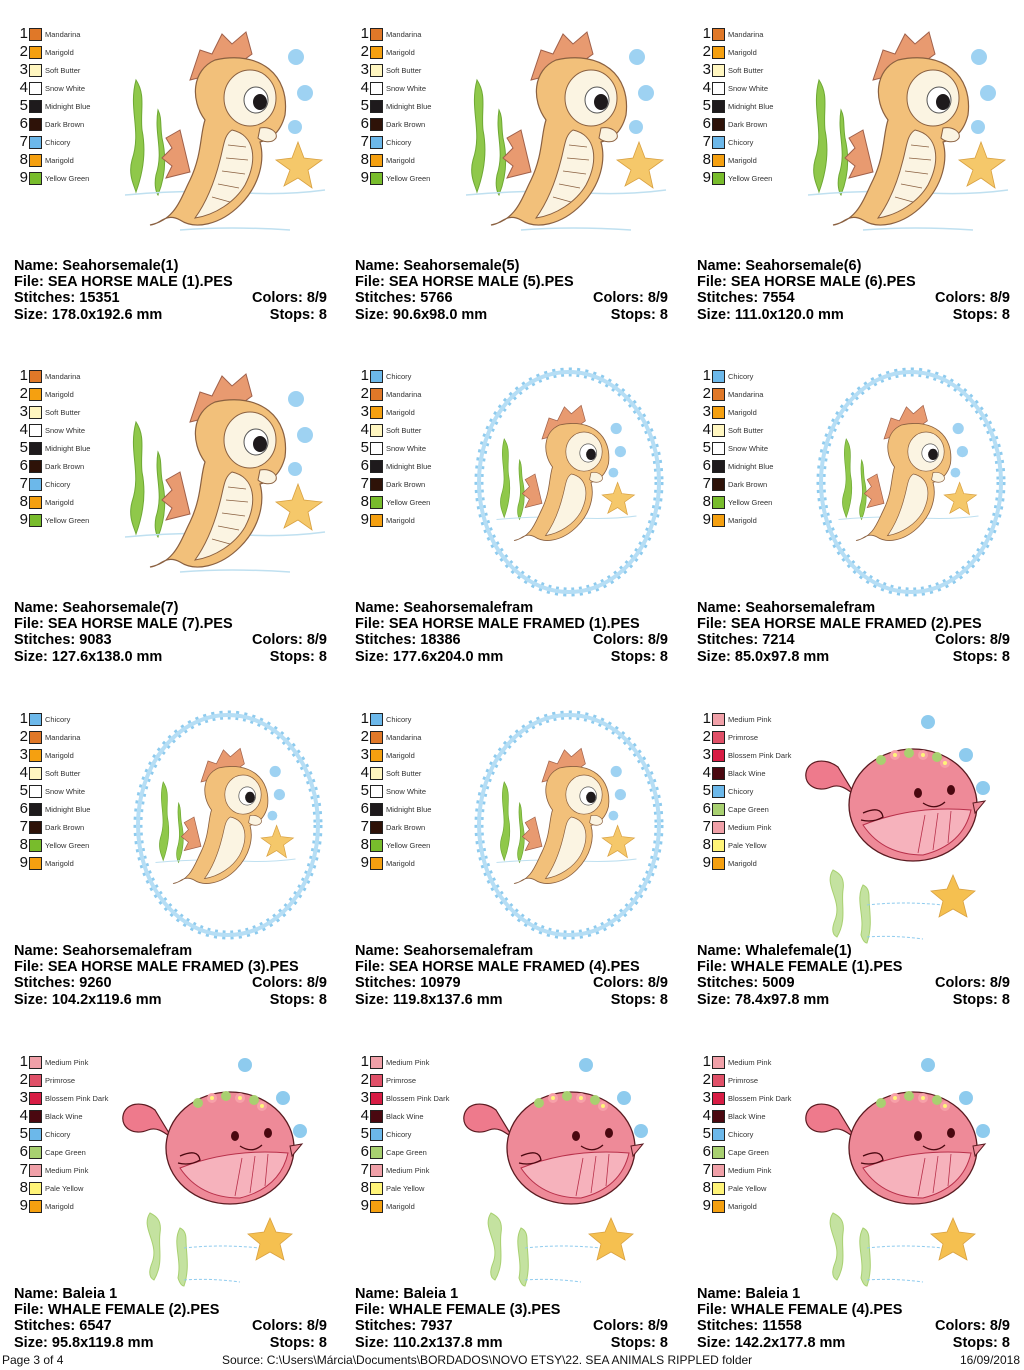 The width and height of the screenshot is (1024, 1370). What do you see at coordinates (404, 298) in the screenshot?
I see `stitches-field: Stitches: 5766` at bounding box center [404, 298].